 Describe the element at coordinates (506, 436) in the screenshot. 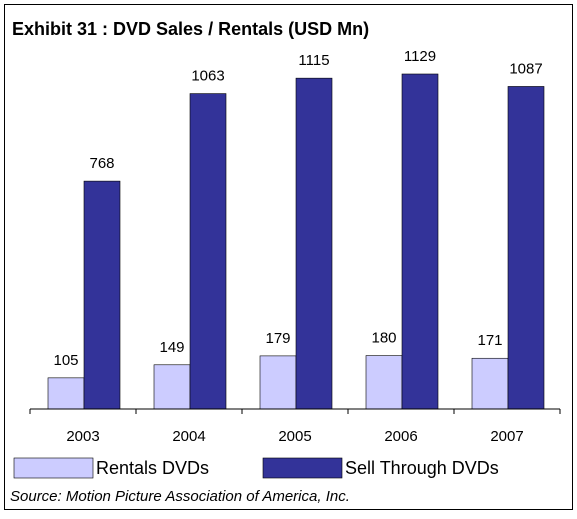

I see `x-tick-label: 2007` at that location.